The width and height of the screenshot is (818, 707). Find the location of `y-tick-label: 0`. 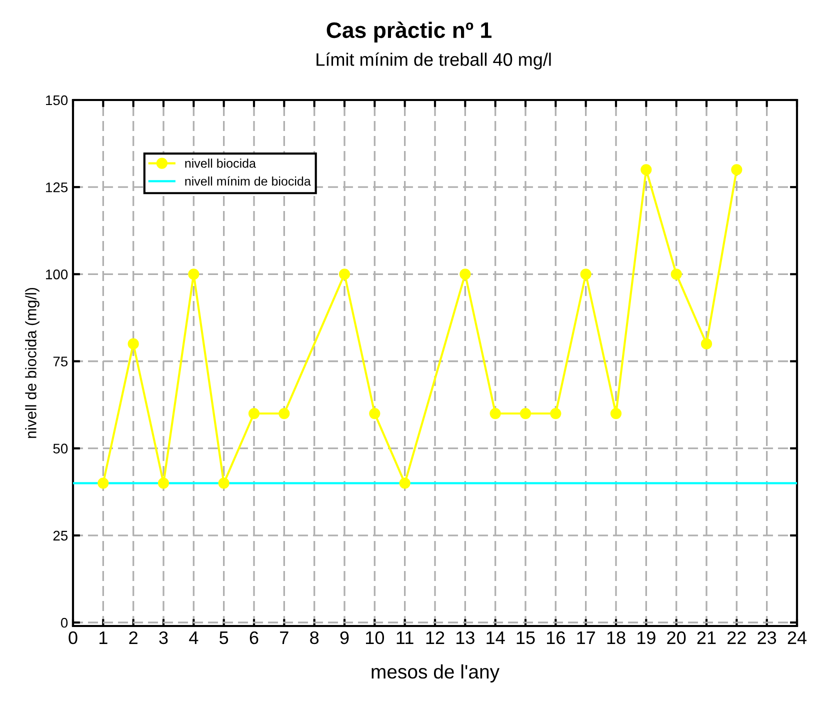

y-tick-label: 0 is located at coordinates (64, 623).